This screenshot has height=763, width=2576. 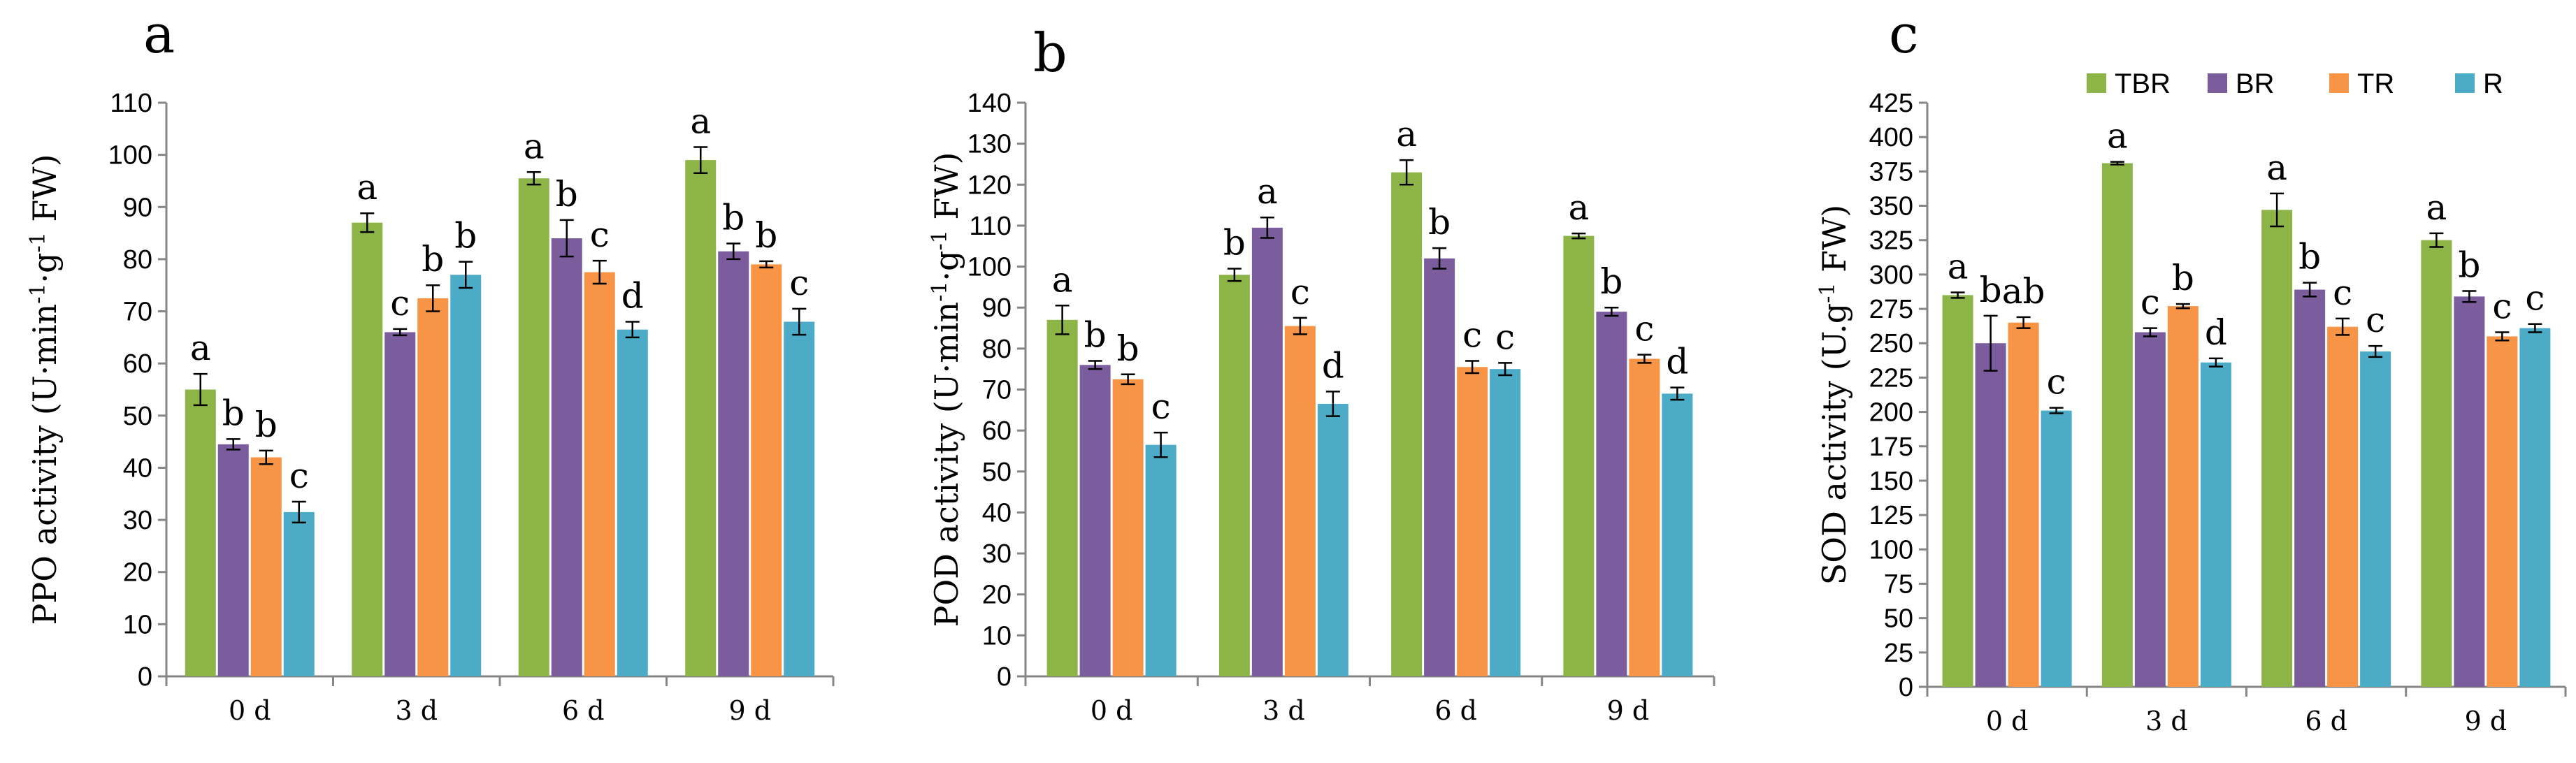 What do you see at coordinates (45, 389) in the screenshot?
I see `y-axis-label: PPO activity (U·min-1·g-1 FW)` at bounding box center [45, 389].